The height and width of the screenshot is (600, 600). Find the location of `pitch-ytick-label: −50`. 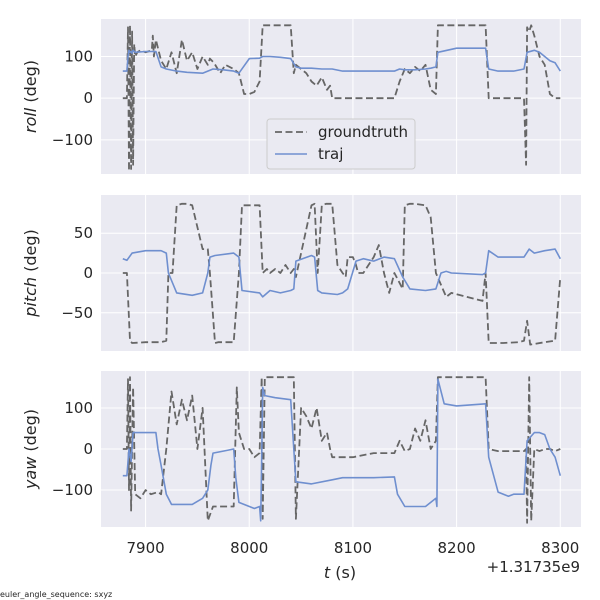

pitch-ytick-label: −50 is located at coordinates (77, 313).